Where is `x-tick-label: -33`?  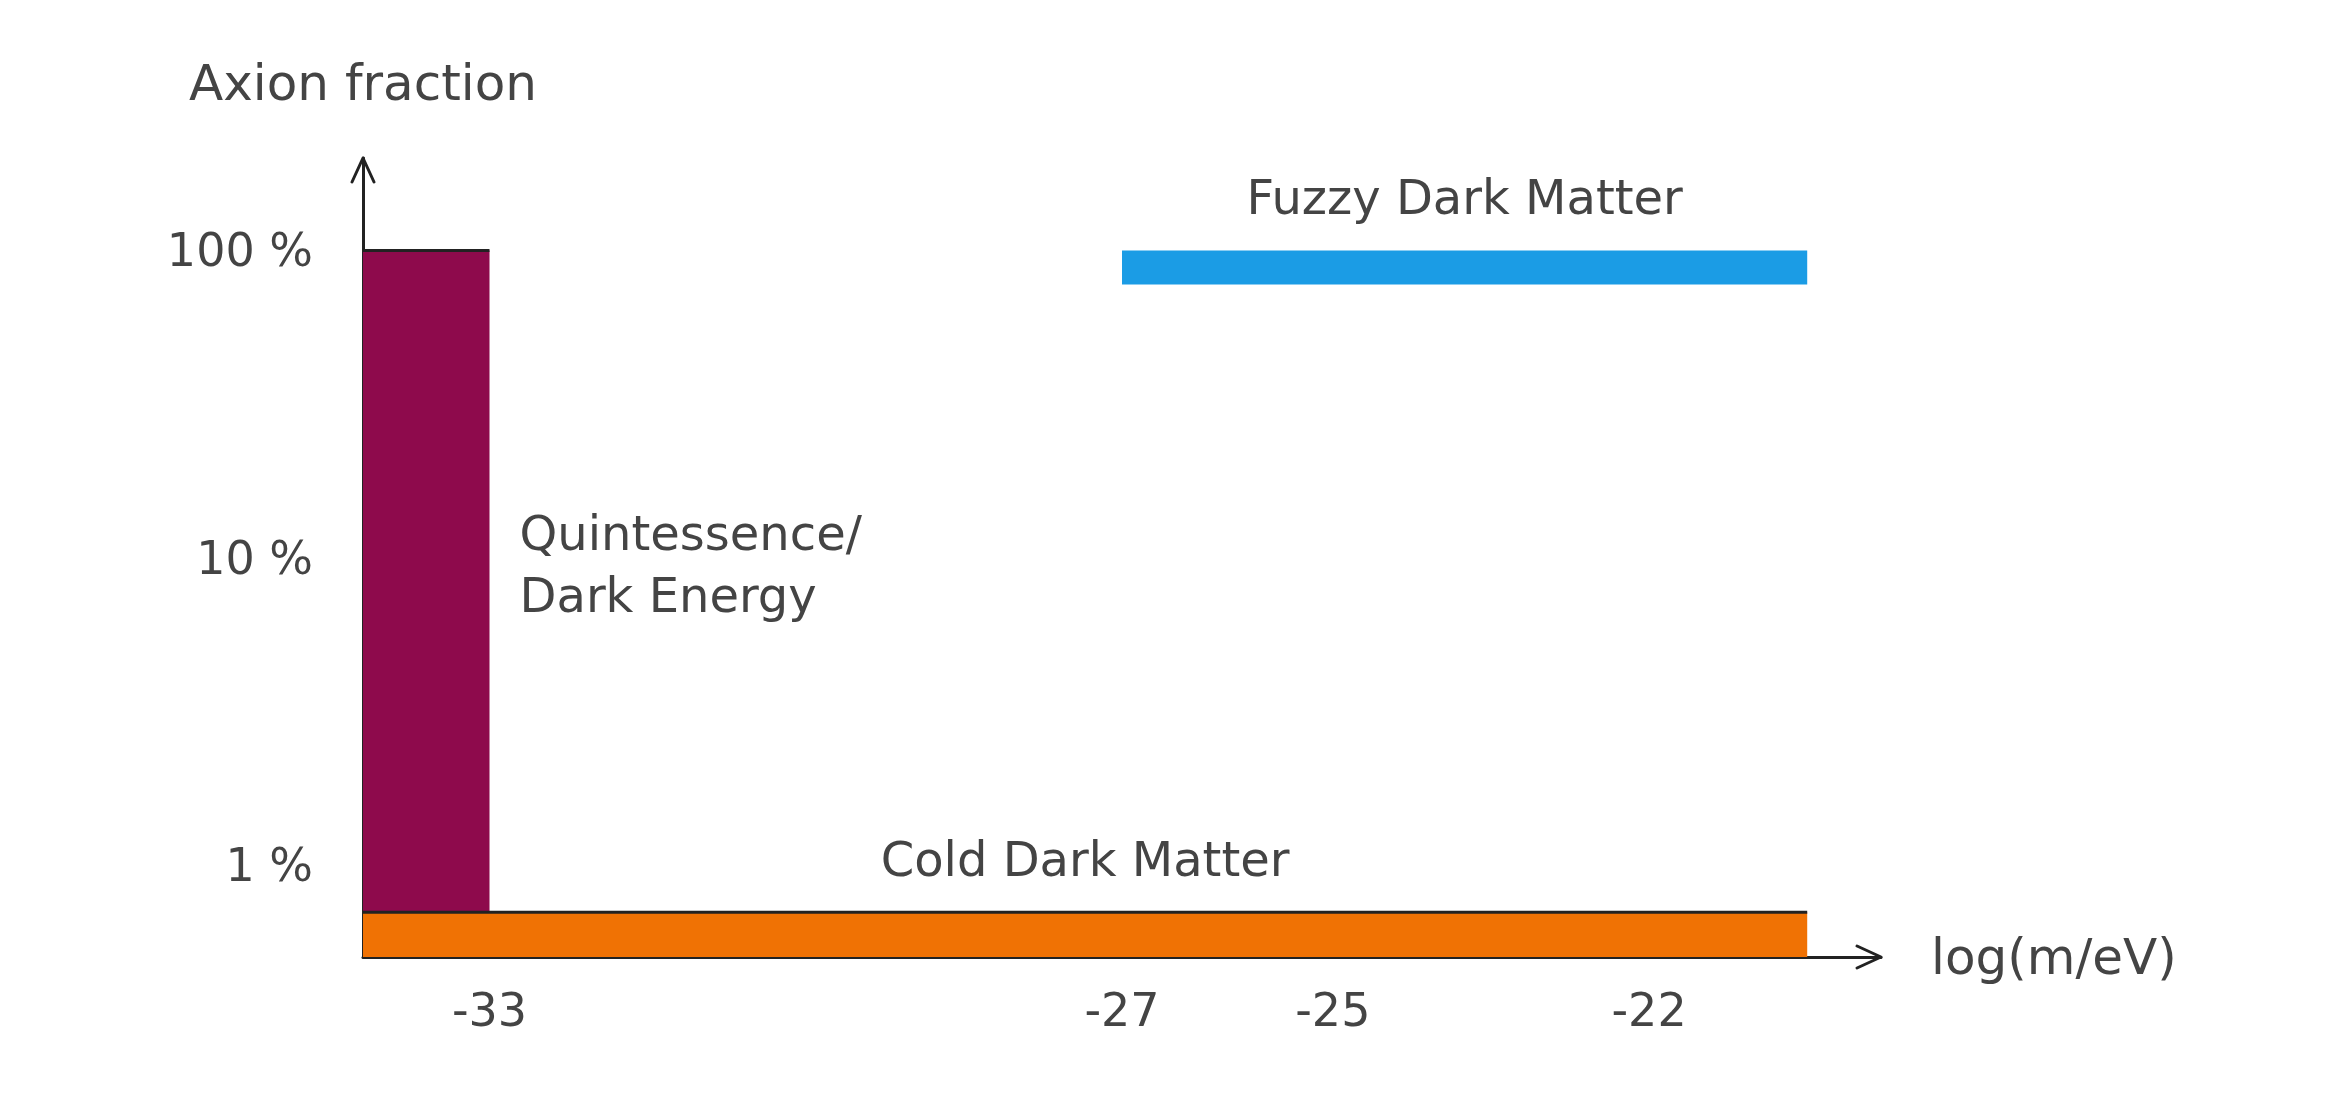
x-tick-label: -33 is located at coordinates (489, 1010).